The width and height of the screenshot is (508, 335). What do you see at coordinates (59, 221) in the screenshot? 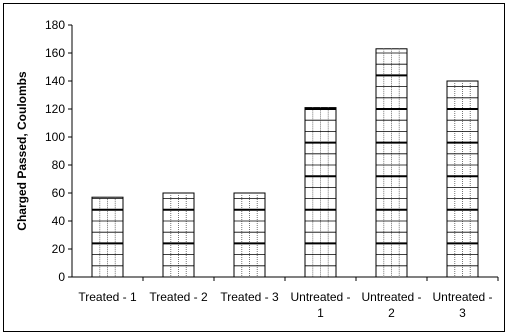
I see `y-tick-label: 40` at bounding box center [59, 221].